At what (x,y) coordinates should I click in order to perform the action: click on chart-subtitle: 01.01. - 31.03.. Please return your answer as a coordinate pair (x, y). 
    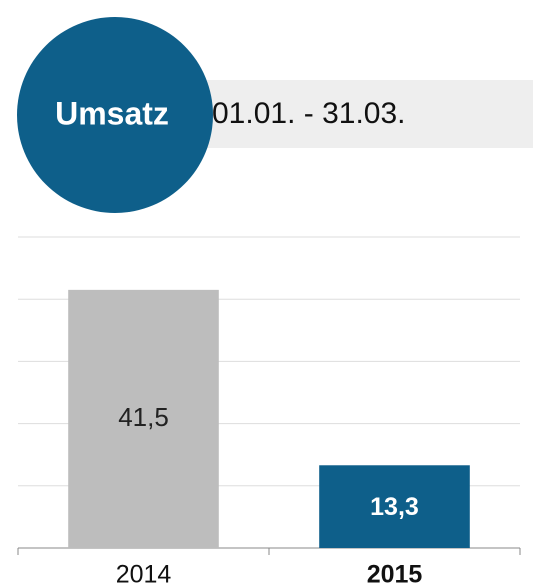
    Looking at the image, I should click on (308, 113).